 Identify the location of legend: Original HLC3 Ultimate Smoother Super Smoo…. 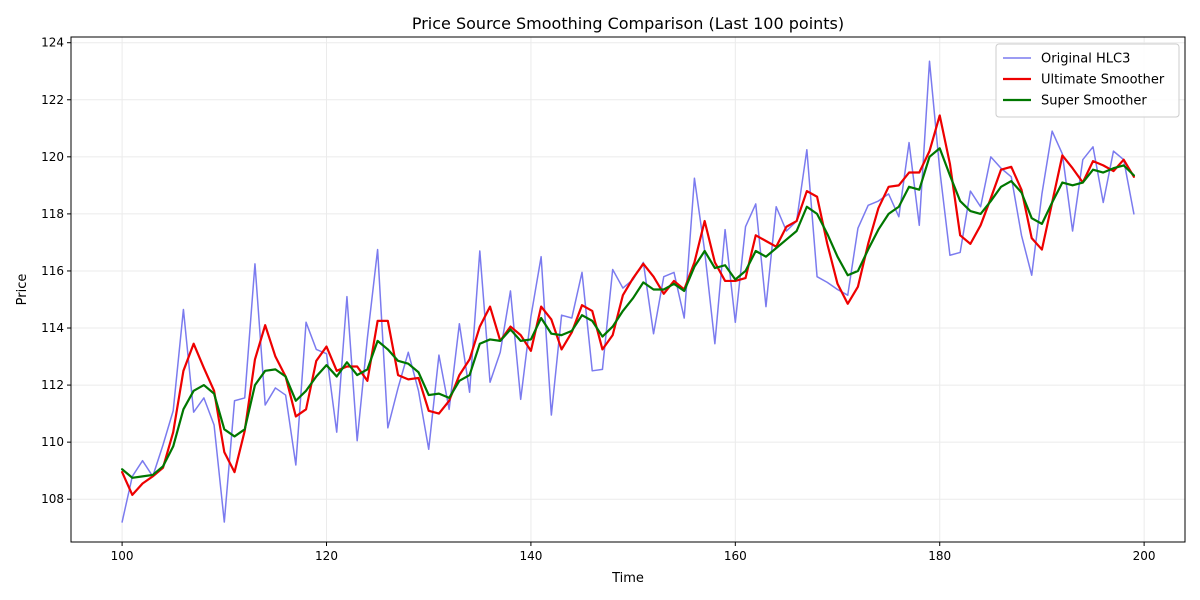
(1087, 80).